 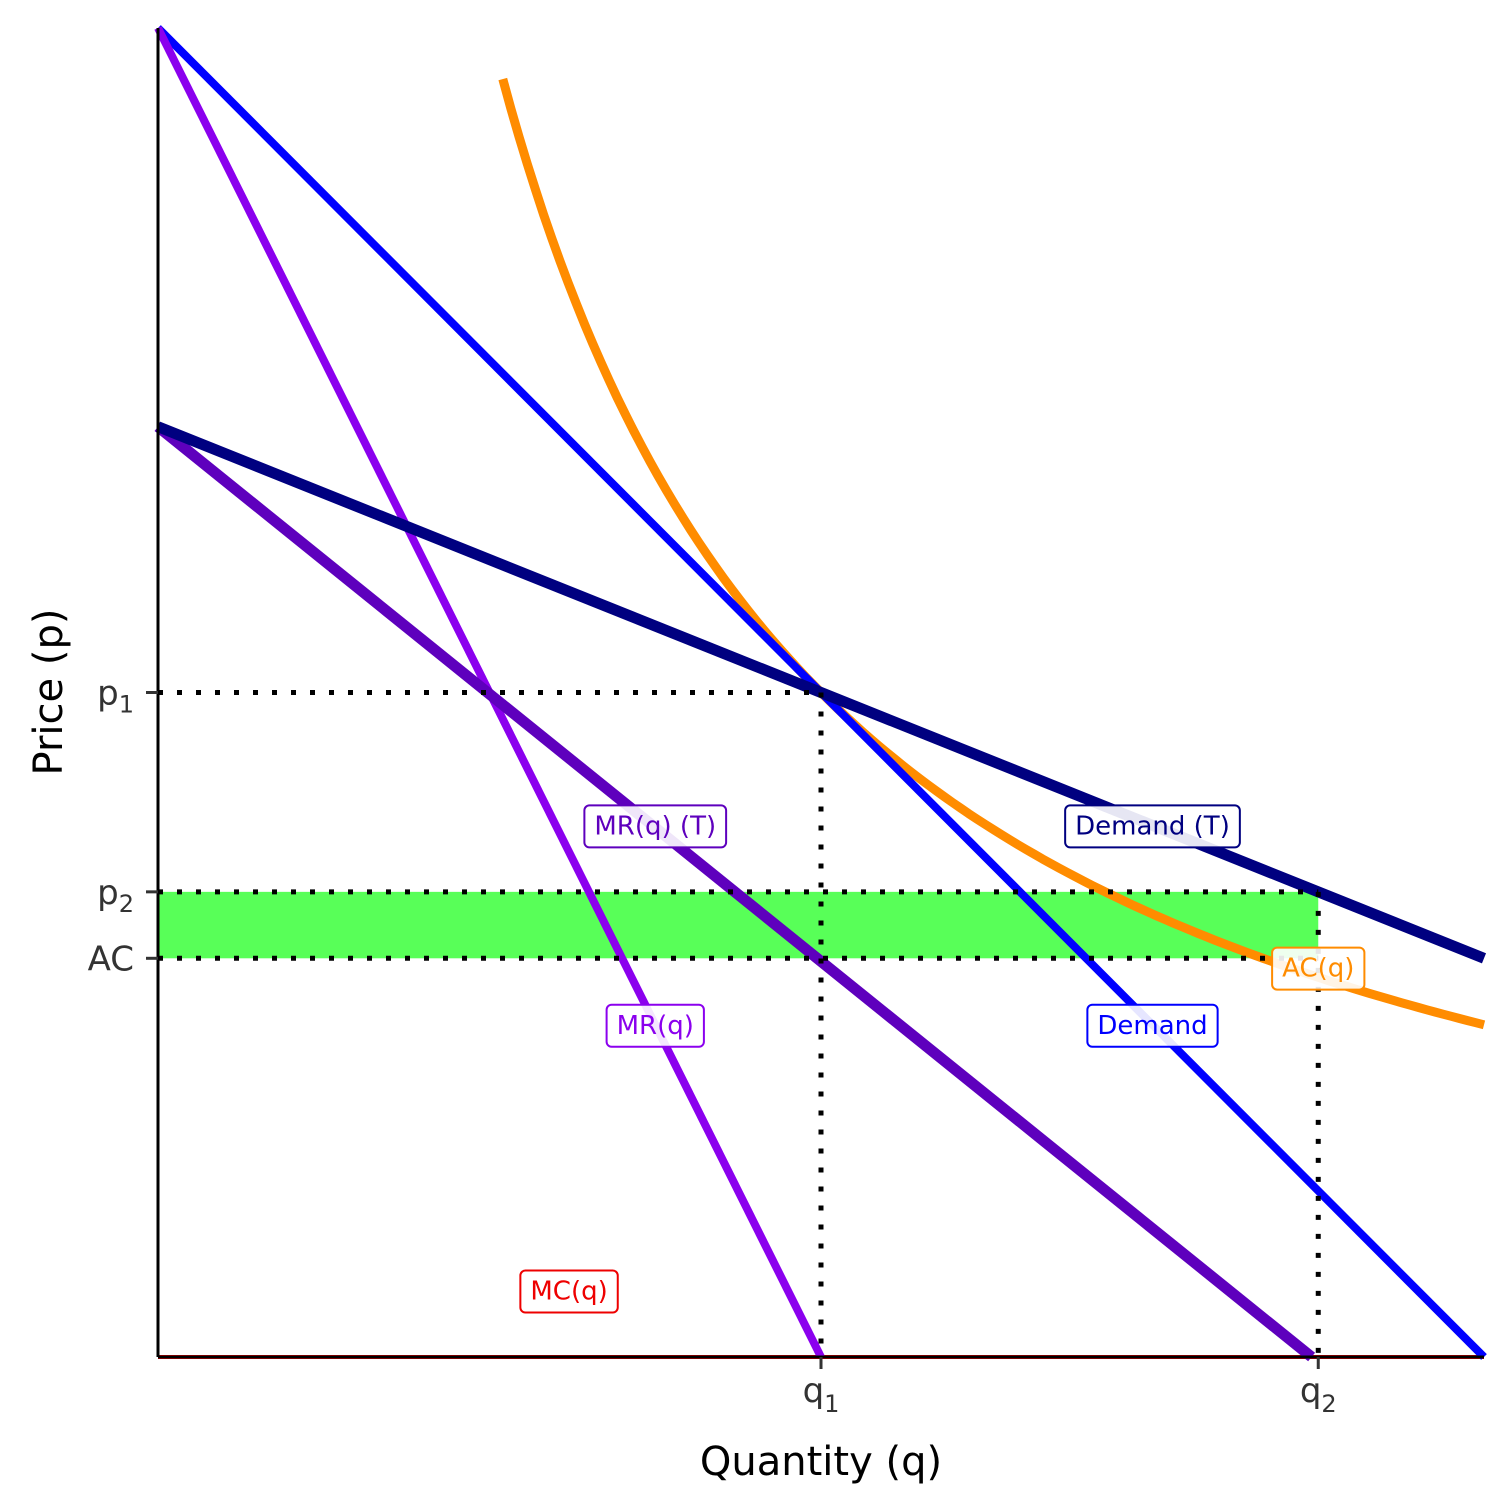 I want to click on svg-text: MR(q), so click(x=655, y=1026).